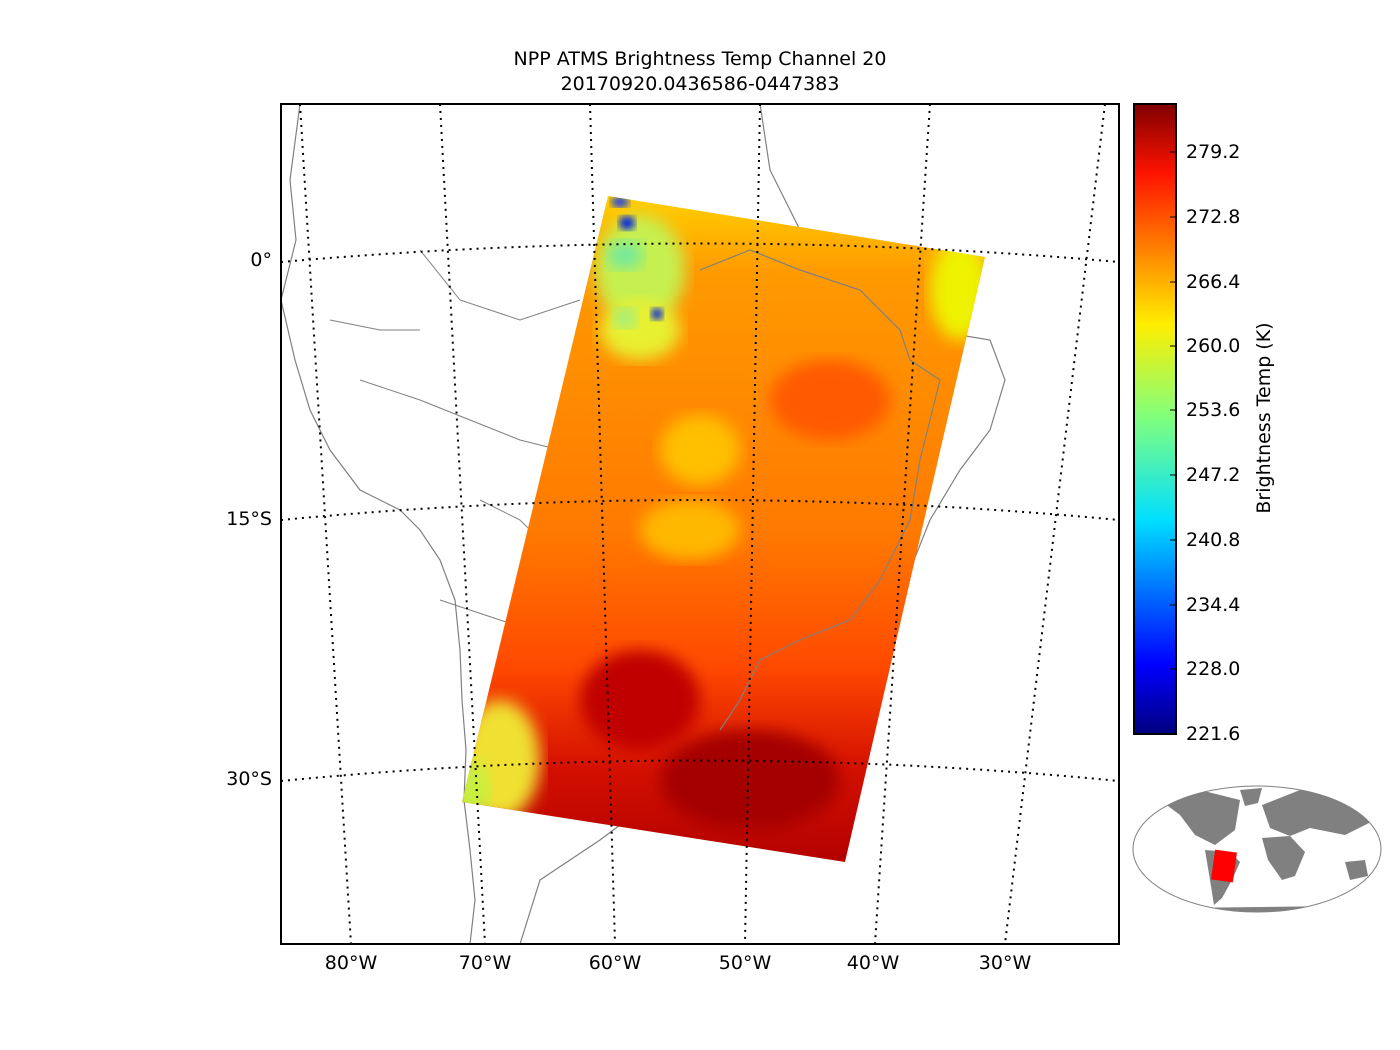 The width and height of the screenshot is (1400, 1050). I want to click on meridian-30w, so click(1055, 524).